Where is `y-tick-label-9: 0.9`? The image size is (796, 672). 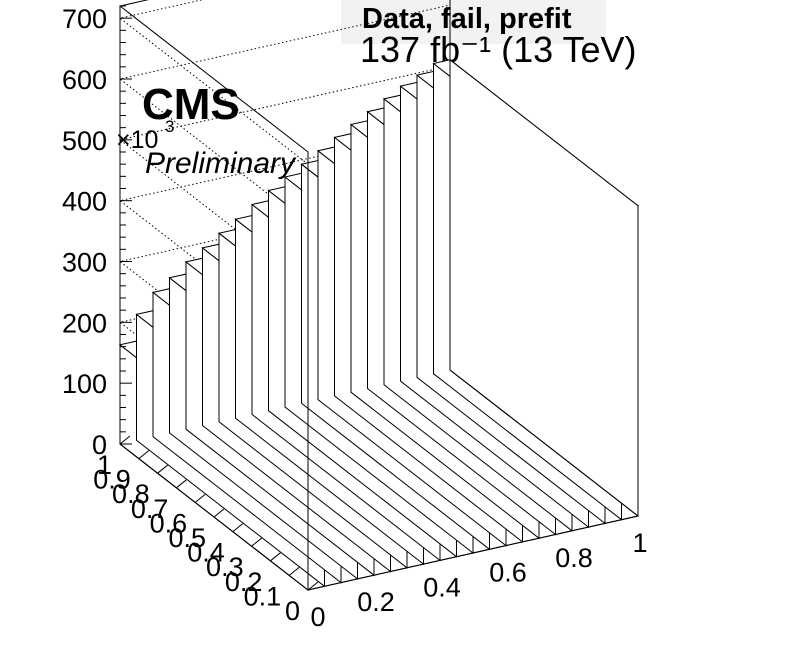
y-tick-label-9: 0.9 is located at coordinates (112, 480).